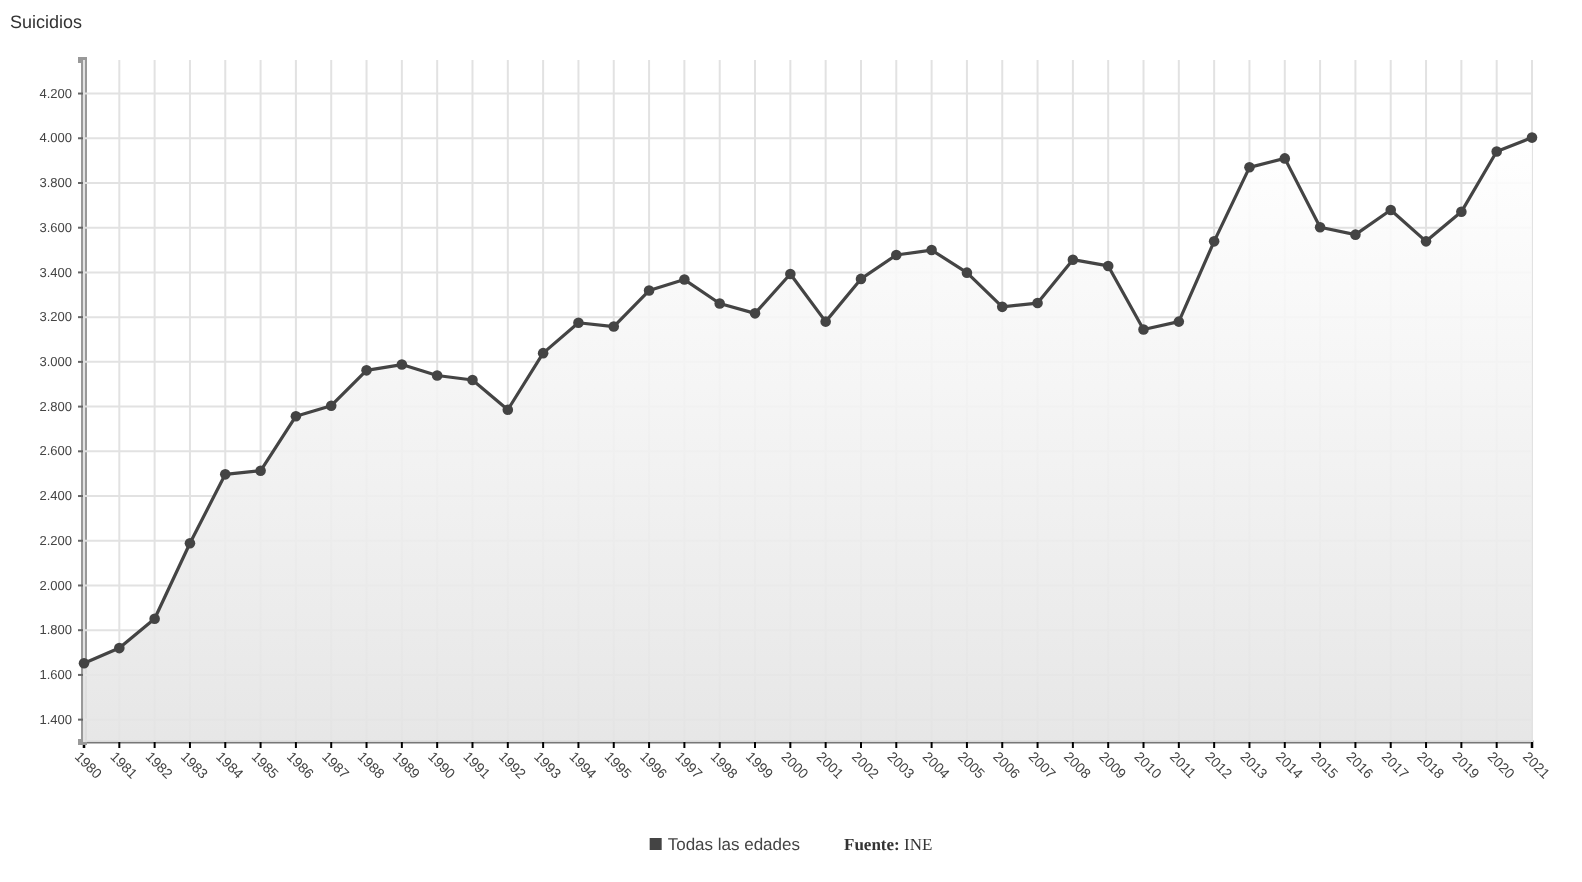 This screenshot has height=882, width=1582. What do you see at coordinates (47, 22) in the screenshot?
I see `y-axis-title: Suicidios` at bounding box center [47, 22].